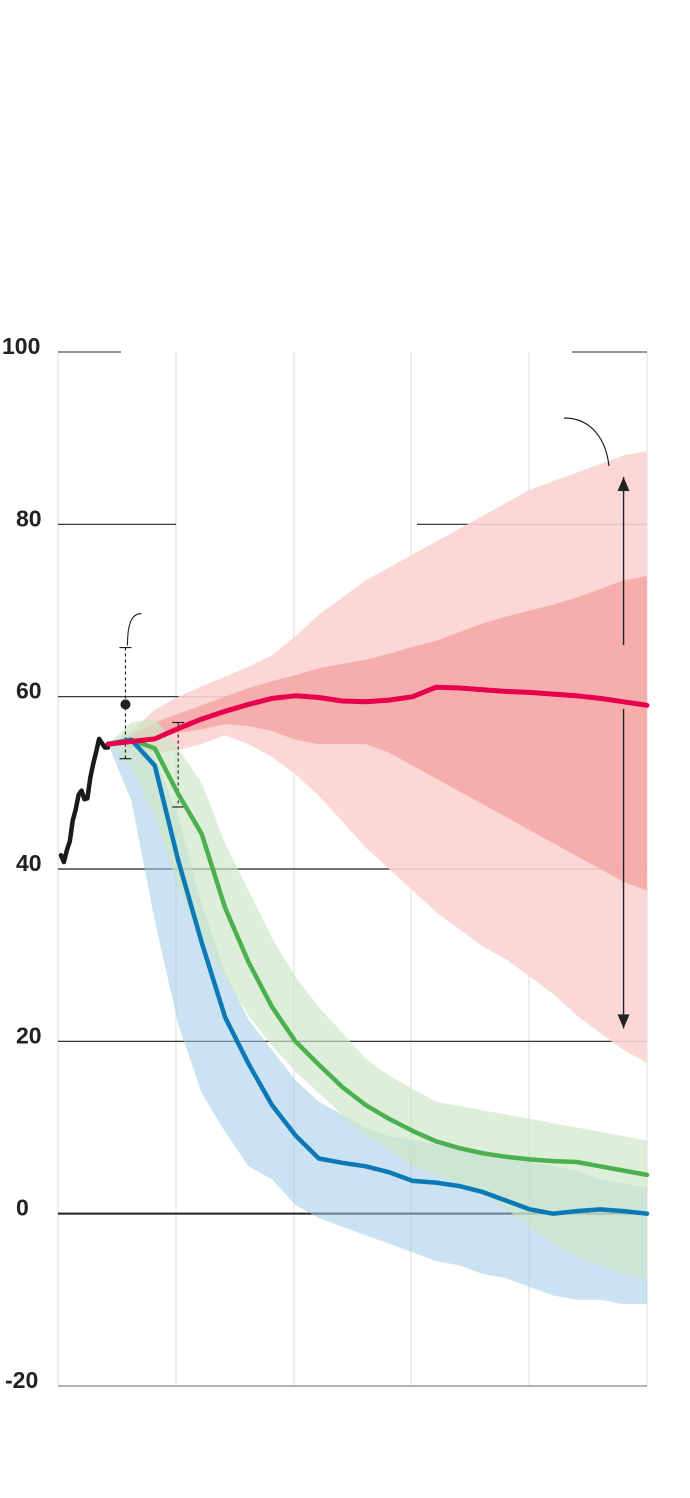 This screenshot has height=1498, width=690. What do you see at coordinates (29, 691) in the screenshot?
I see `y-tick-label: 60` at bounding box center [29, 691].